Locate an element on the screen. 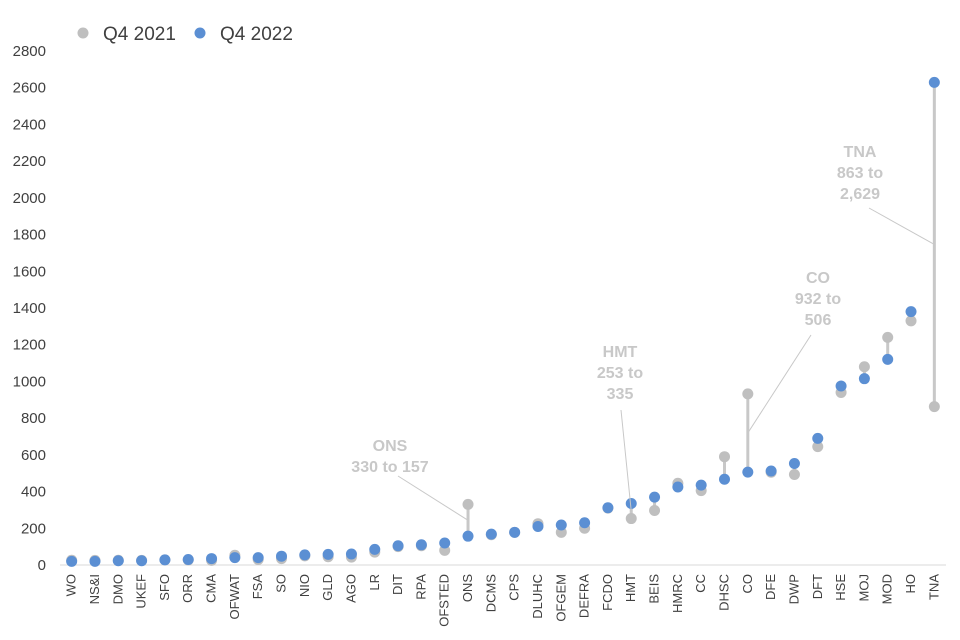 The image size is (960, 640). y-tick-label: 2600 is located at coordinates (29, 88).